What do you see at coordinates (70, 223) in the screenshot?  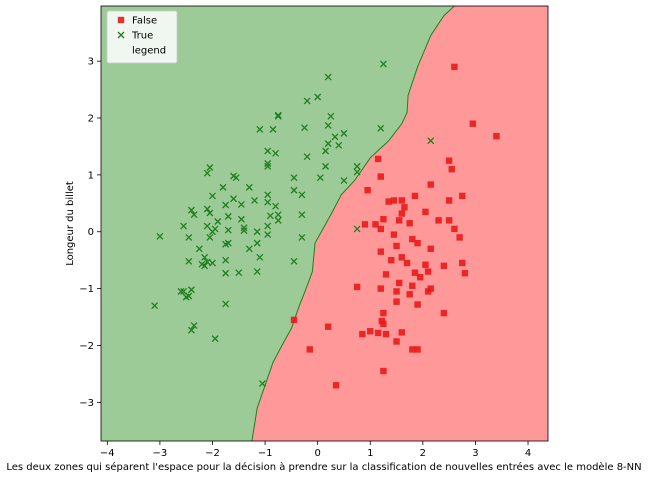 I see `y-axis-label: Longeur du billet` at bounding box center [70, 223].